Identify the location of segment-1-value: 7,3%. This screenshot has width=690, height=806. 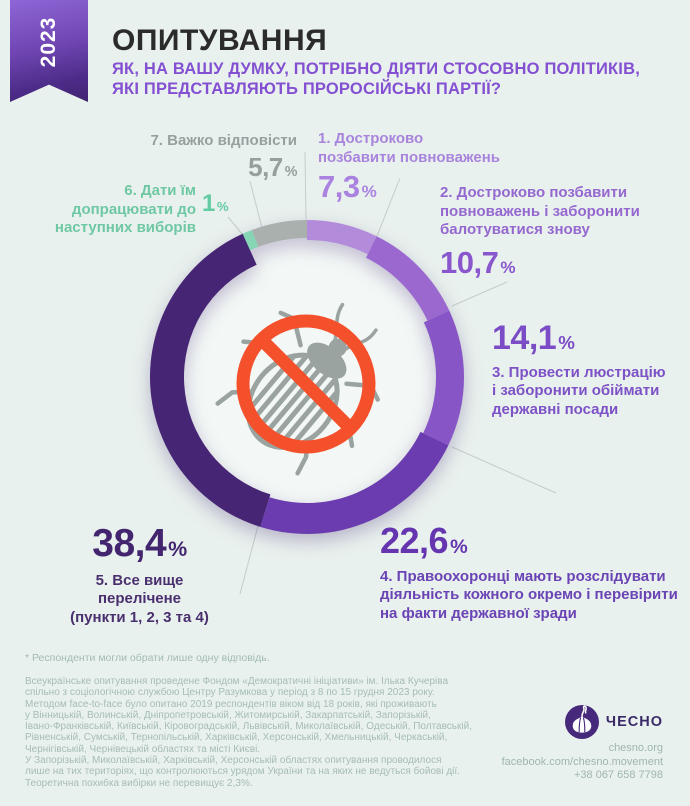
(347, 186).